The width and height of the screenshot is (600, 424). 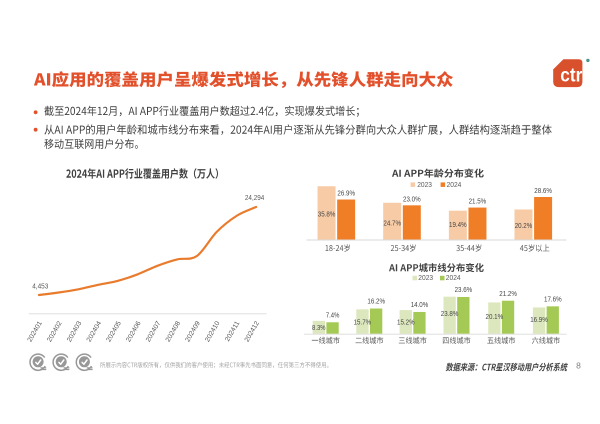 What do you see at coordinates (508, 293) in the screenshot?
I see `svg-text: 21.2%` at bounding box center [508, 293].